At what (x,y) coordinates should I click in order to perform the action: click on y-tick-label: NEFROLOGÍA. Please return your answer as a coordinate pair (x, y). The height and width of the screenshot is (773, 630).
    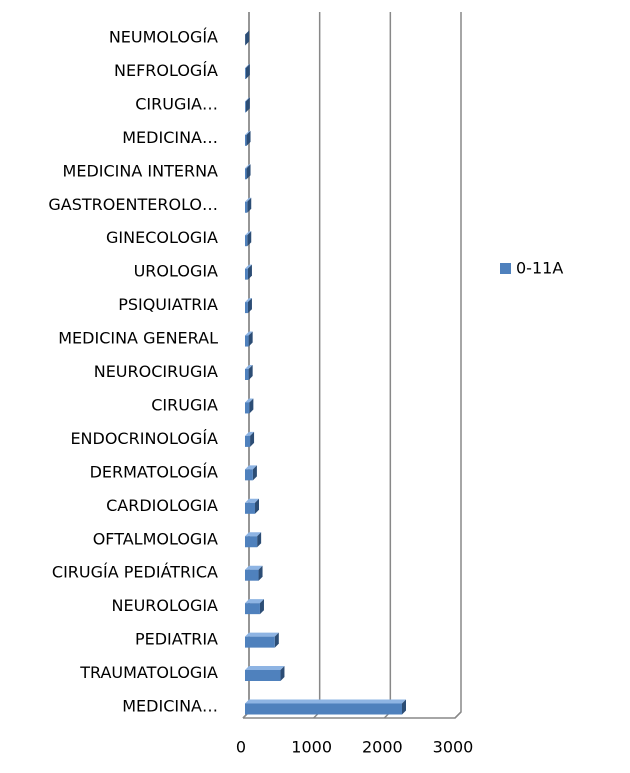
    Looking at the image, I should click on (166, 70).